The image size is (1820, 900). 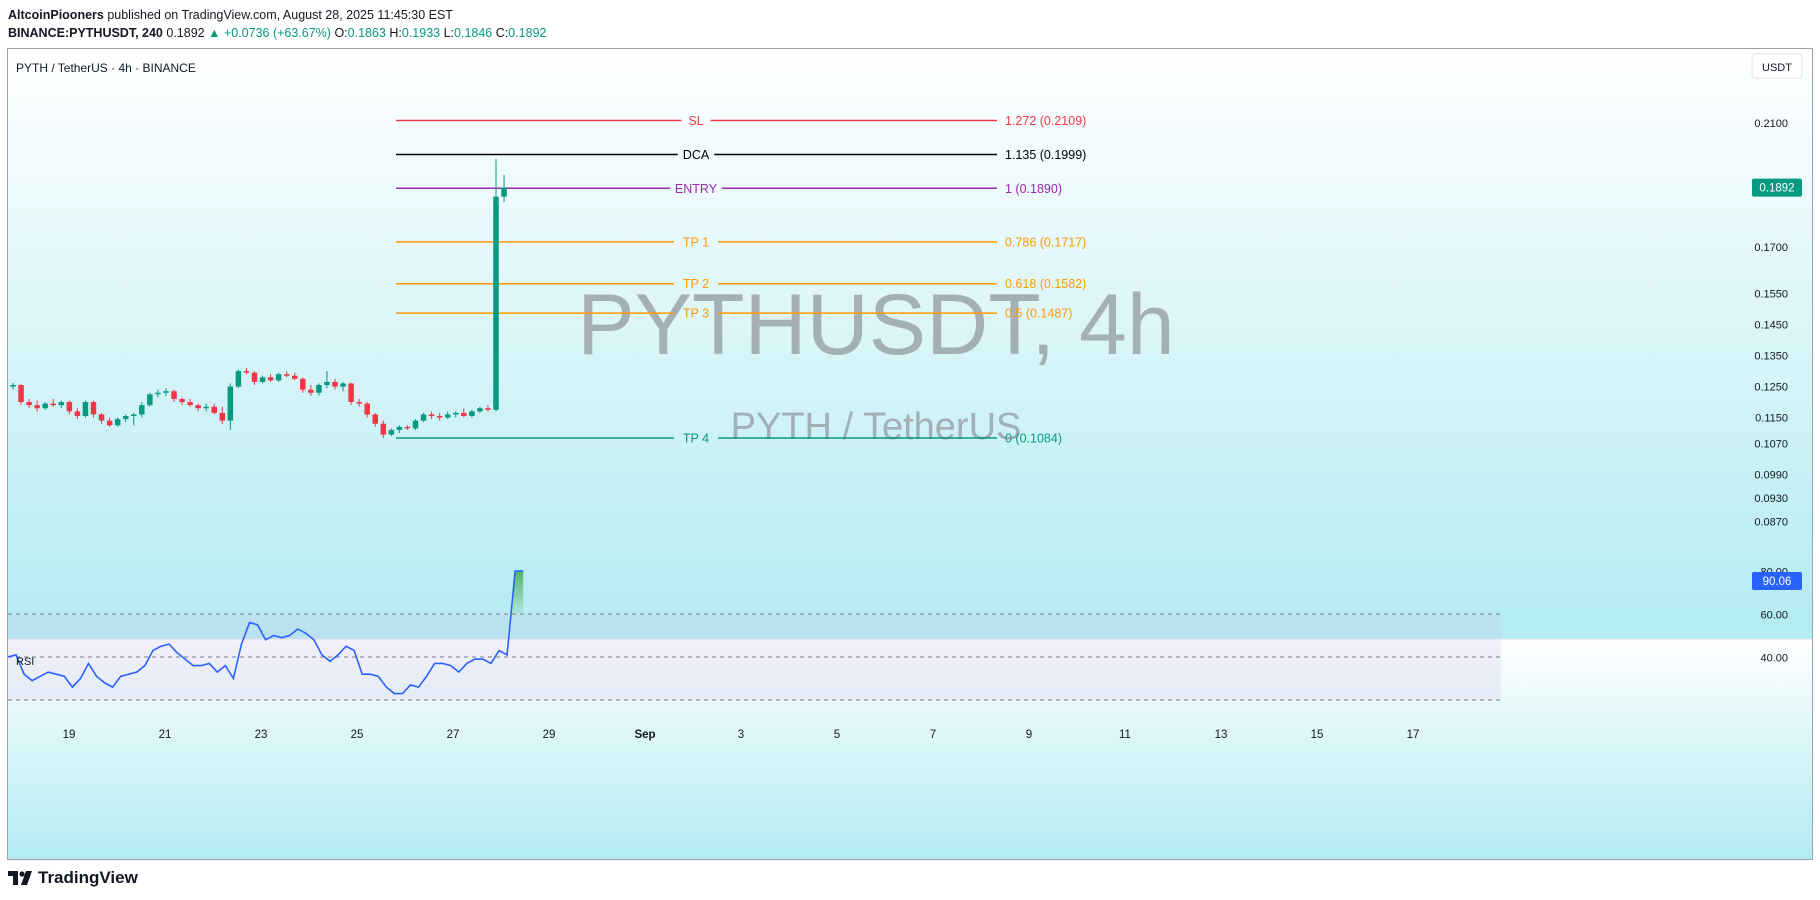 What do you see at coordinates (502, 33) in the screenshot?
I see `close-label: C:` at bounding box center [502, 33].